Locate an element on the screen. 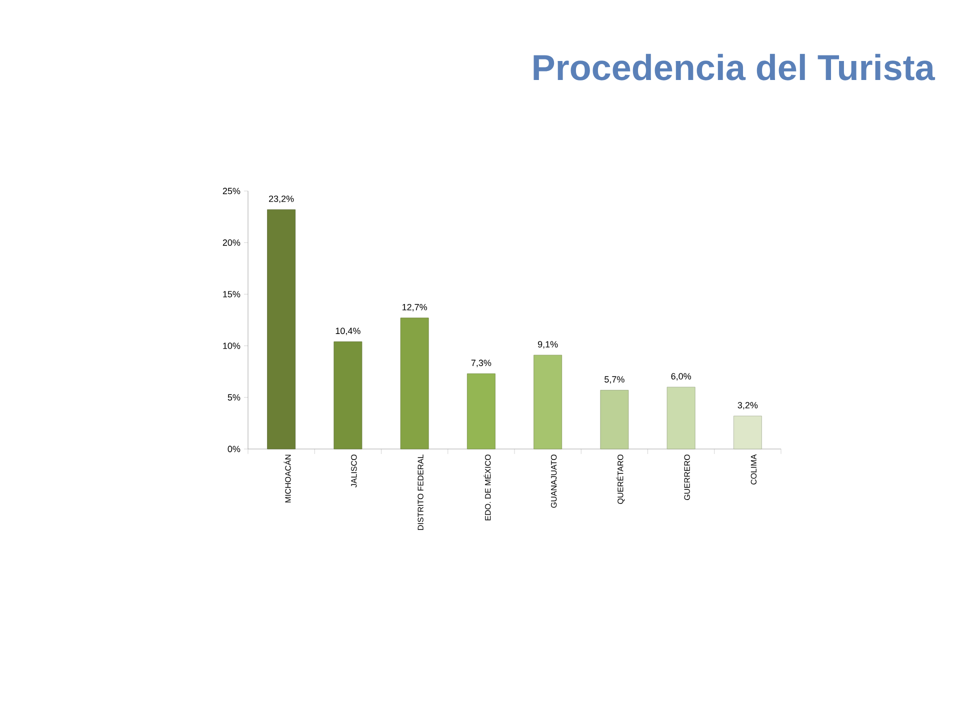  x-tick-label: GUERRERO is located at coordinates (687, 477).